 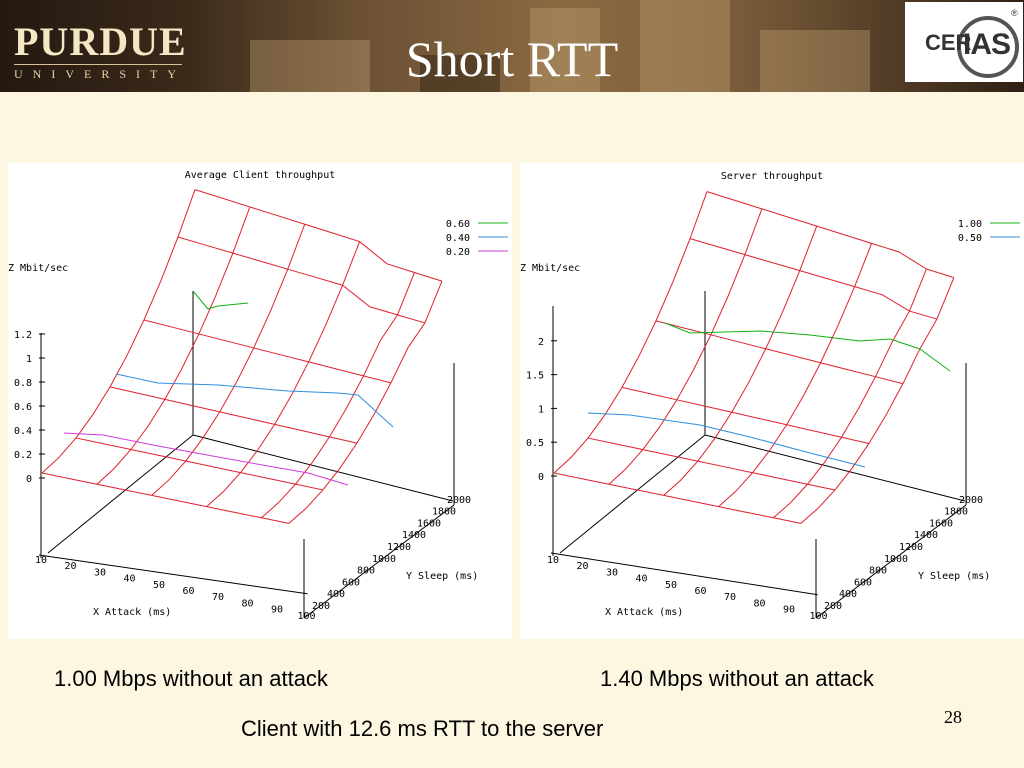 What do you see at coordinates (23, 455) in the screenshot?
I see `z-tick-label: 0.2` at bounding box center [23, 455].